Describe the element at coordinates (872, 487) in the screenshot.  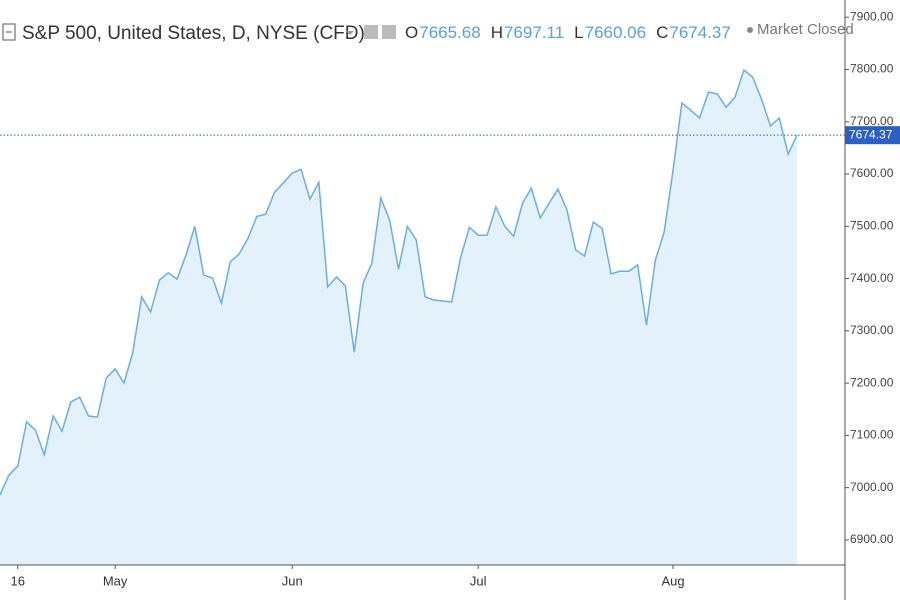
I see `y-tick-label: 7000.00` at that location.